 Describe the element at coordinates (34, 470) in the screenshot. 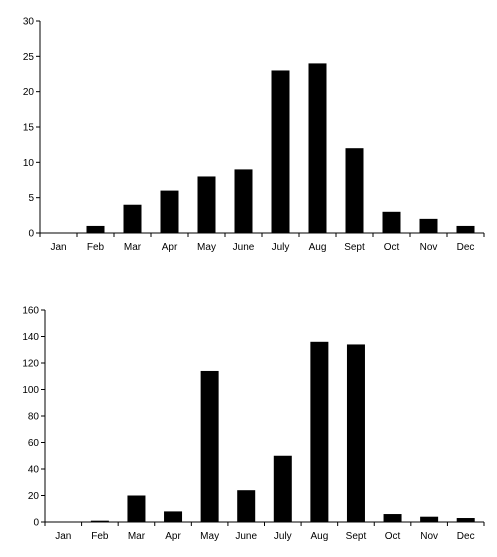

I see `y-tick-label: 40` at that location.